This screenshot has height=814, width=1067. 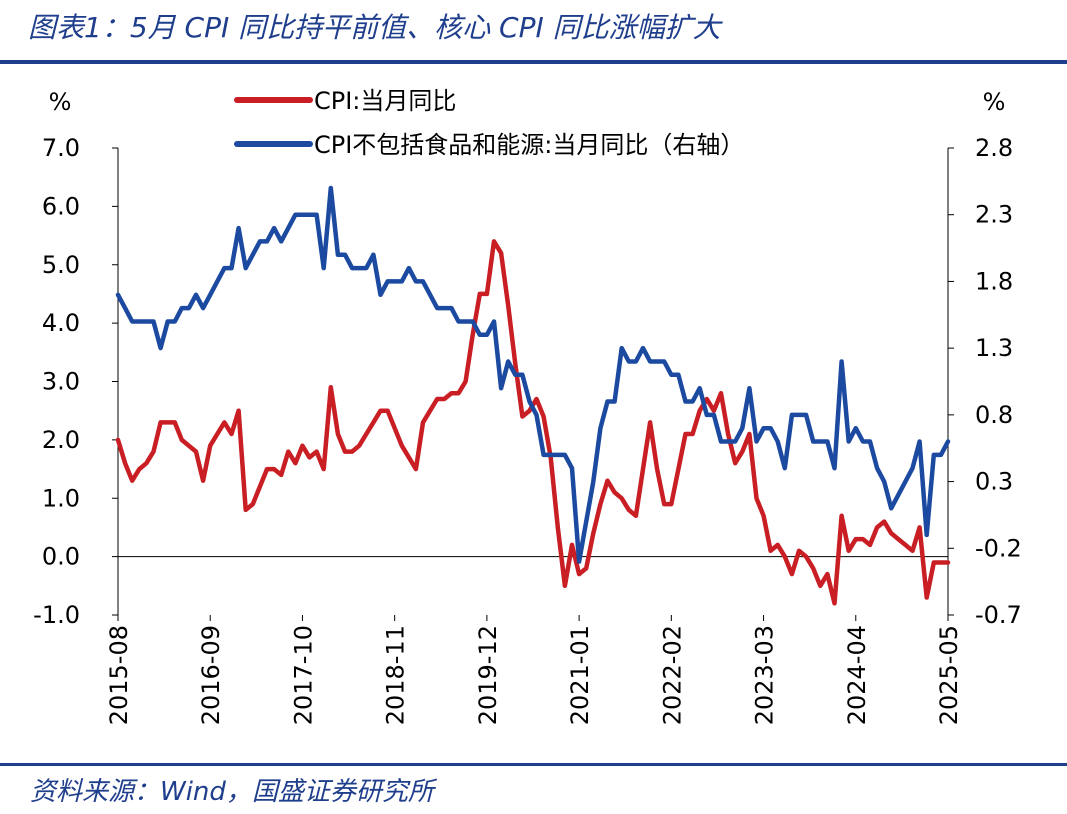 What do you see at coordinates (385, 101) in the screenshot?
I see `legend-label-1: CPI:当月同比` at bounding box center [385, 101].